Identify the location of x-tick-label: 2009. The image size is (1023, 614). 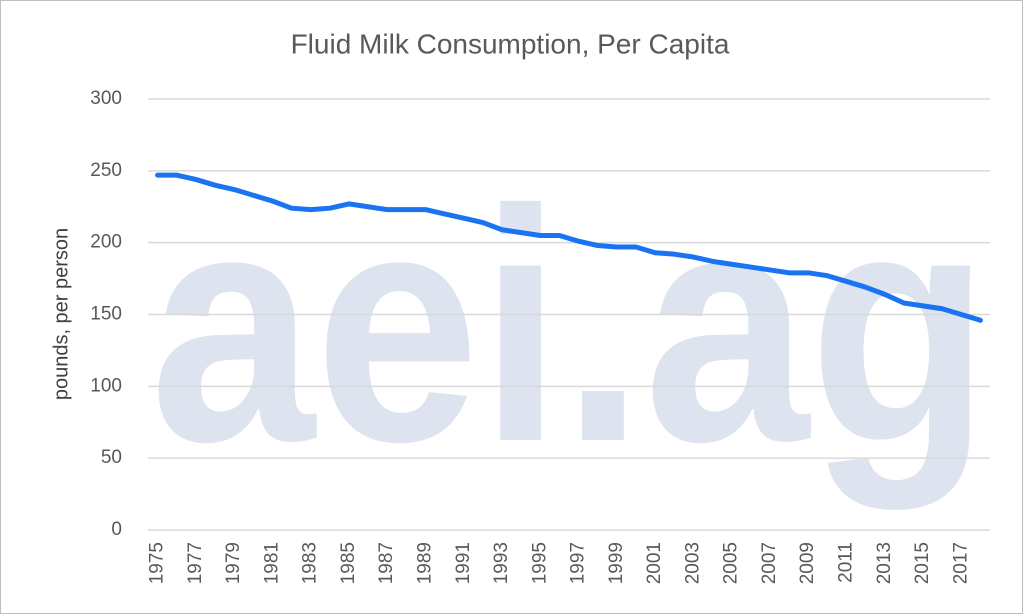
(807, 563).